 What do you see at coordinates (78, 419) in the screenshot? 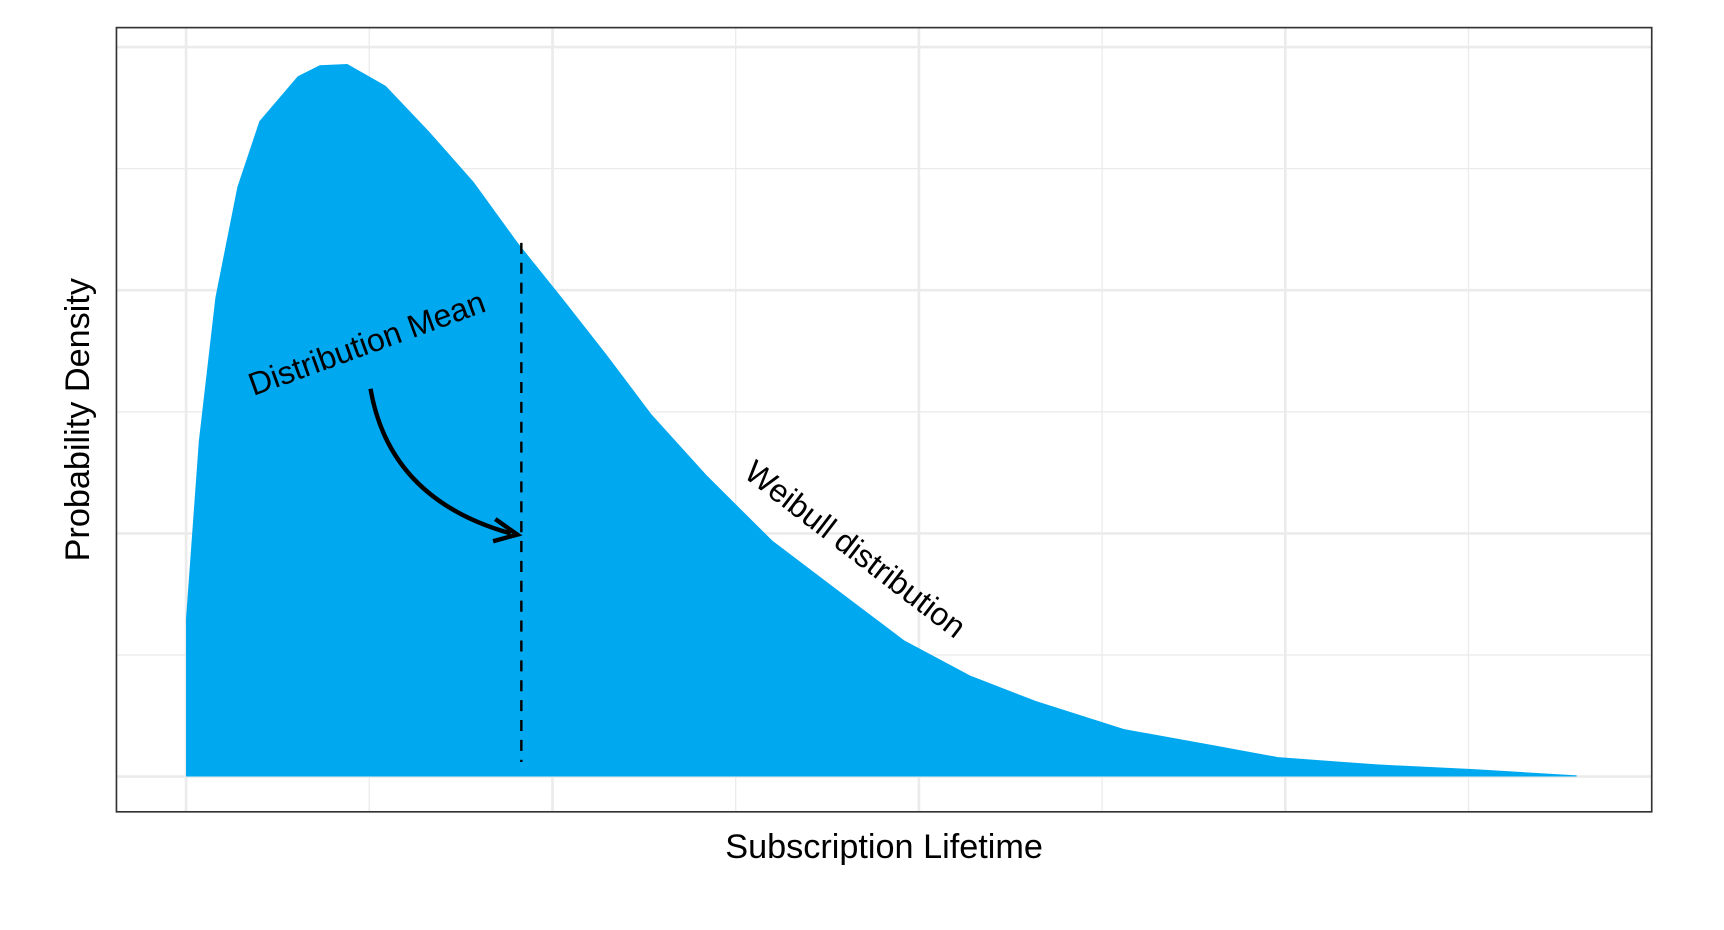
I see `y-axis-label: Probability Density` at bounding box center [78, 419].